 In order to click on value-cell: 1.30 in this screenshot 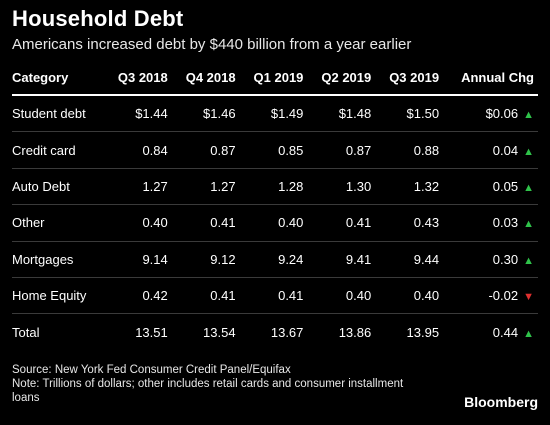, I will do `click(341, 187)`.